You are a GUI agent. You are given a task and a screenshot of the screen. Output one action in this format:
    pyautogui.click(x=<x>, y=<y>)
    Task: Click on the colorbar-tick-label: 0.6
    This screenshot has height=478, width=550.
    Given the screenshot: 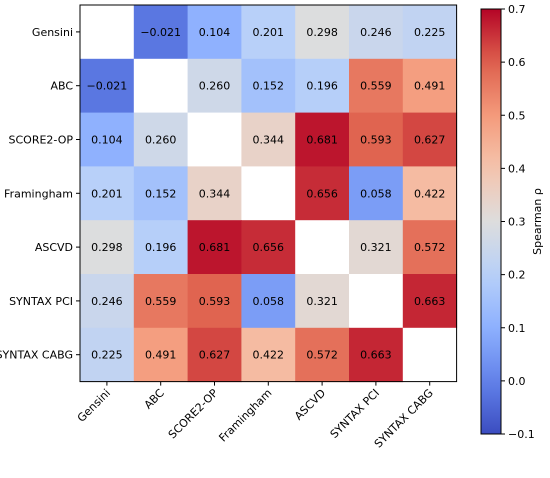 What is the action you would take?
    pyautogui.click(x=517, y=62)
    